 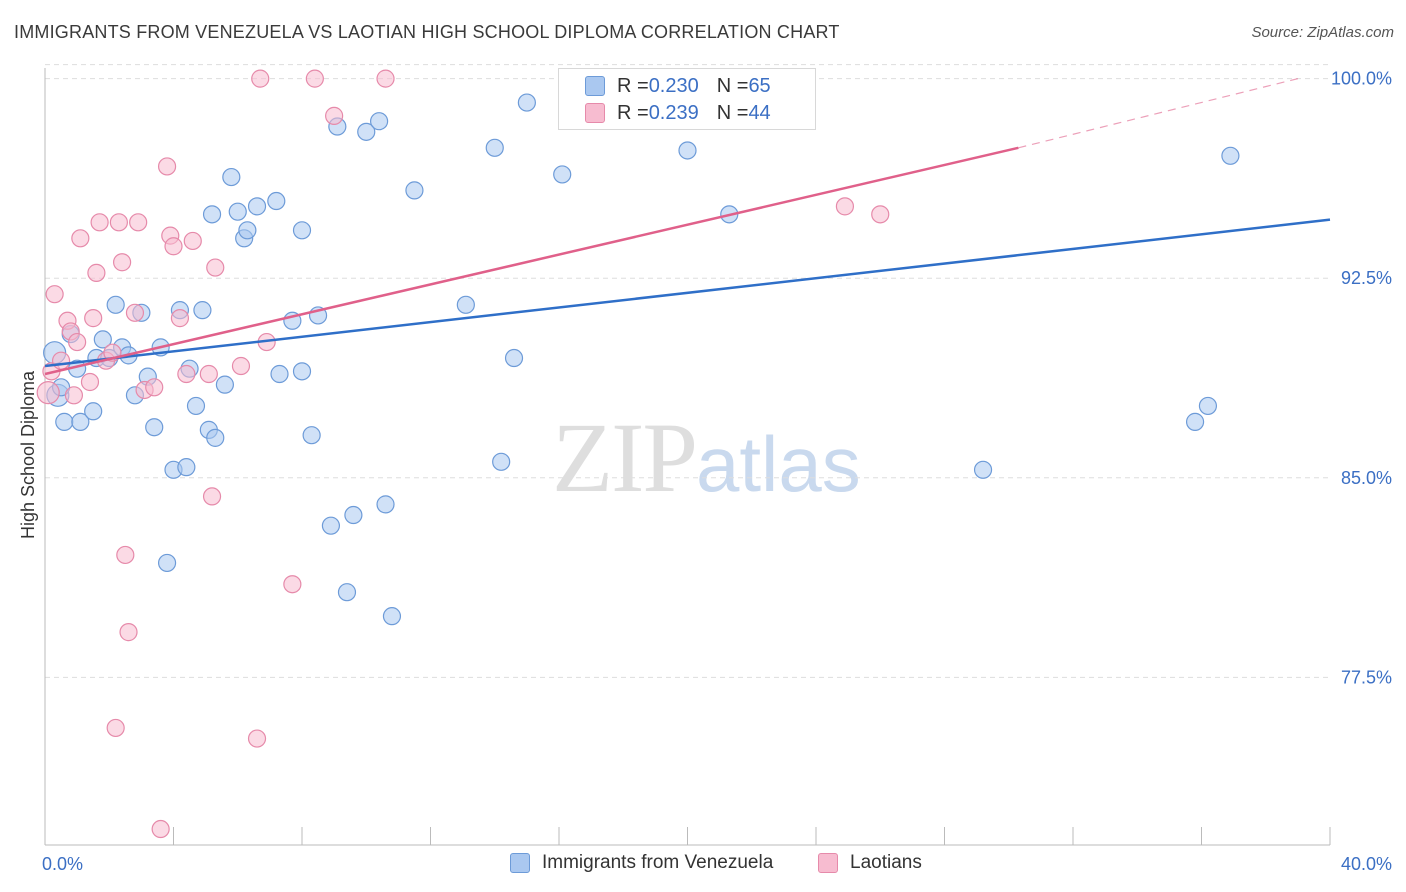 What do you see at coordinates (673, 85) in the screenshot?
I see `legend-r-value: 0.230` at bounding box center [673, 85].